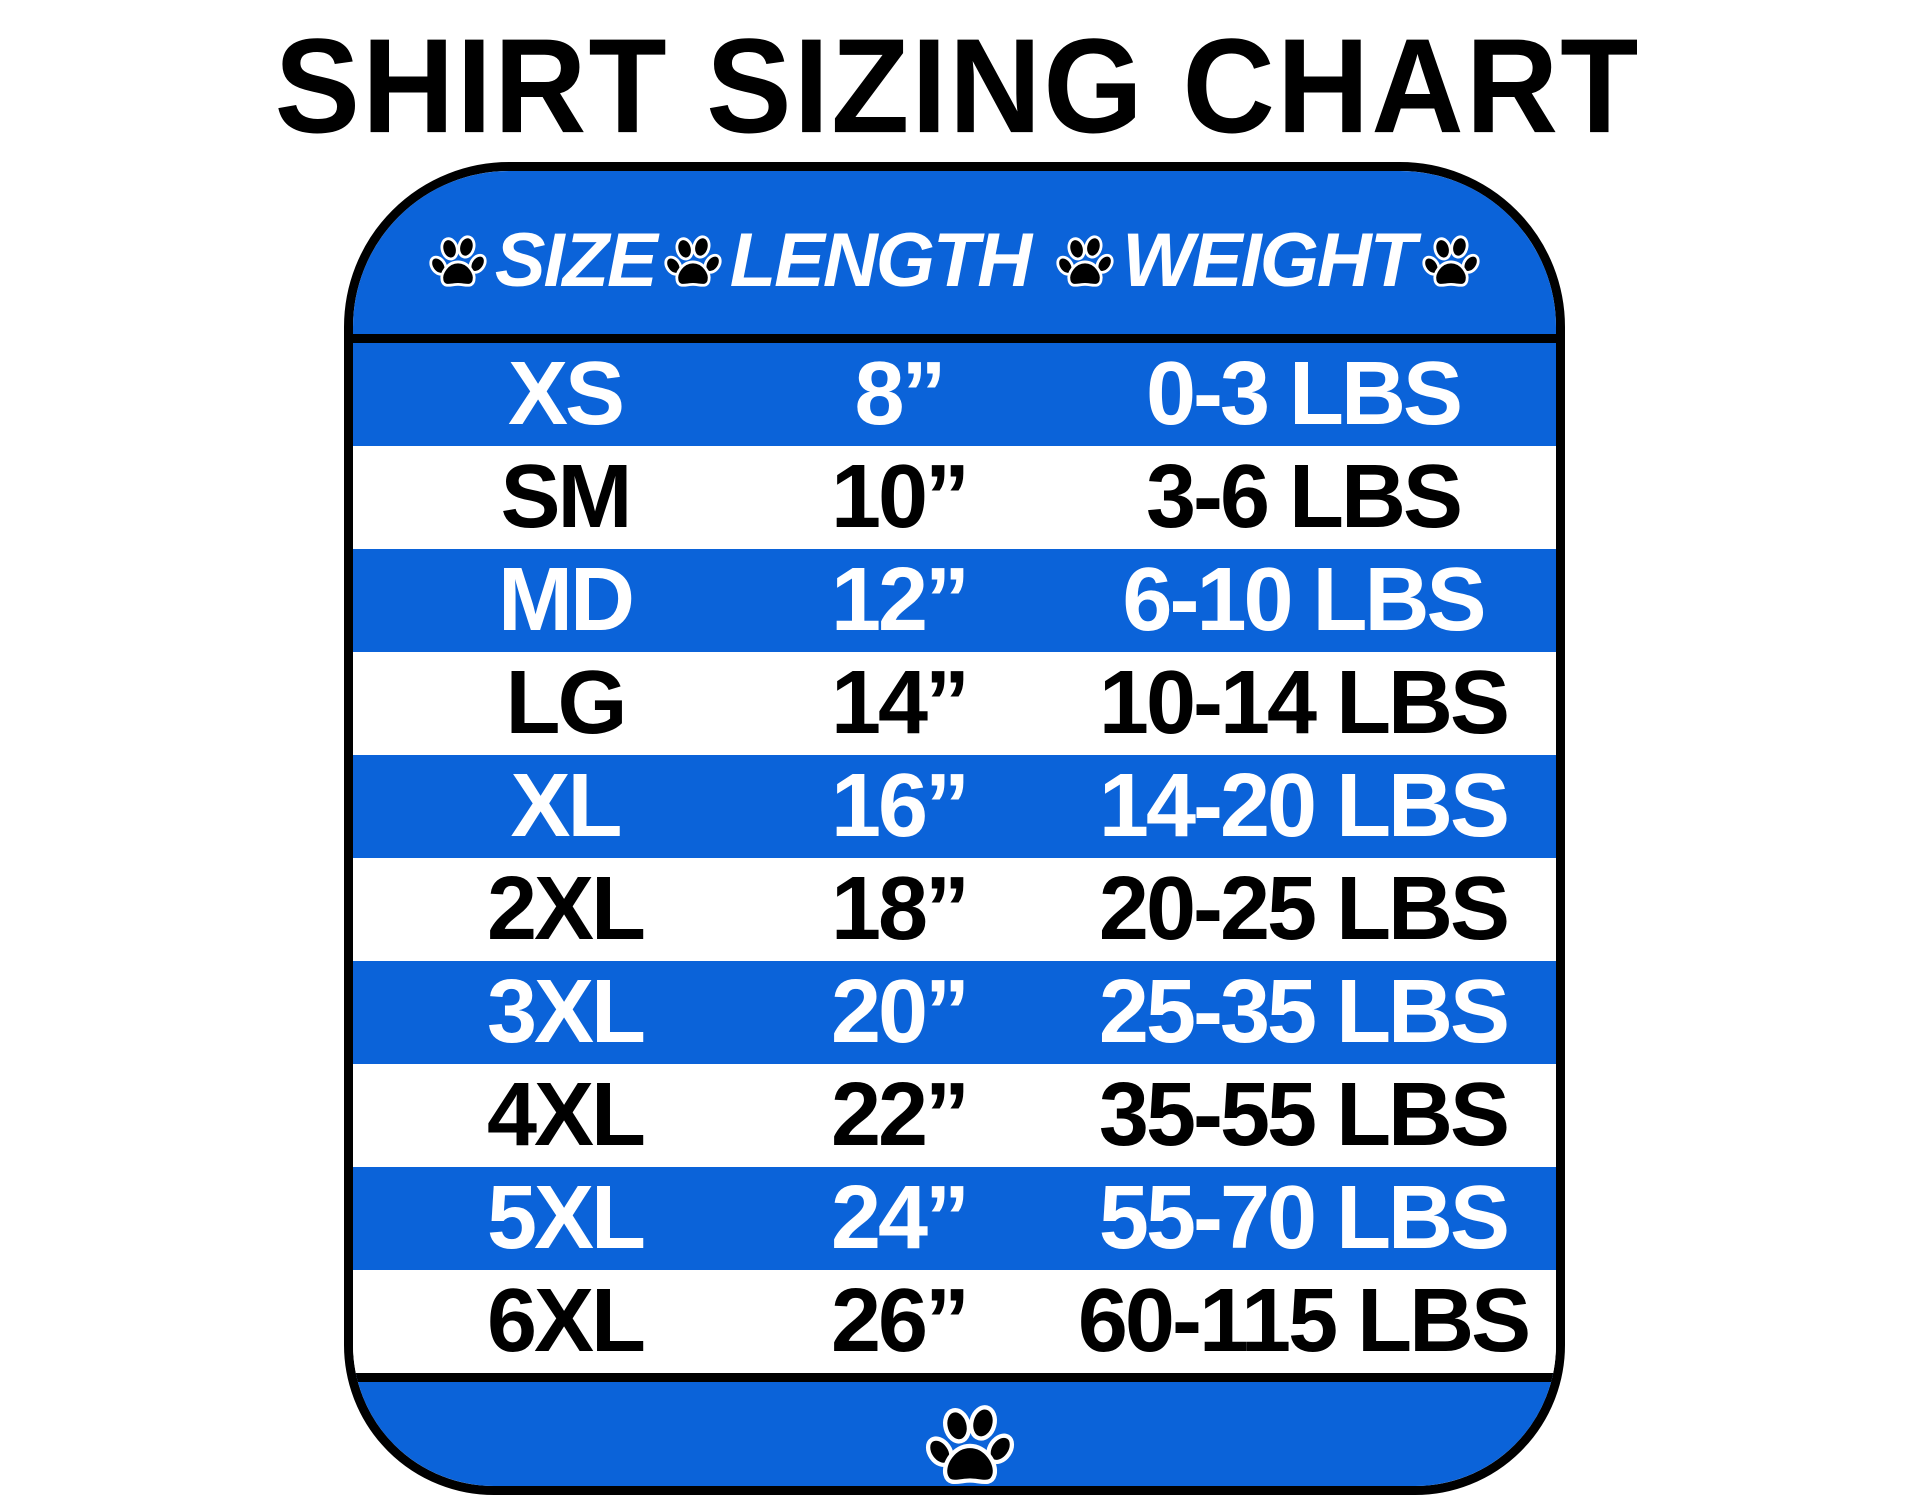  What do you see at coordinates (900, 1218) in the screenshot?
I see `length-cell: 24”` at bounding box center [900, 1218].